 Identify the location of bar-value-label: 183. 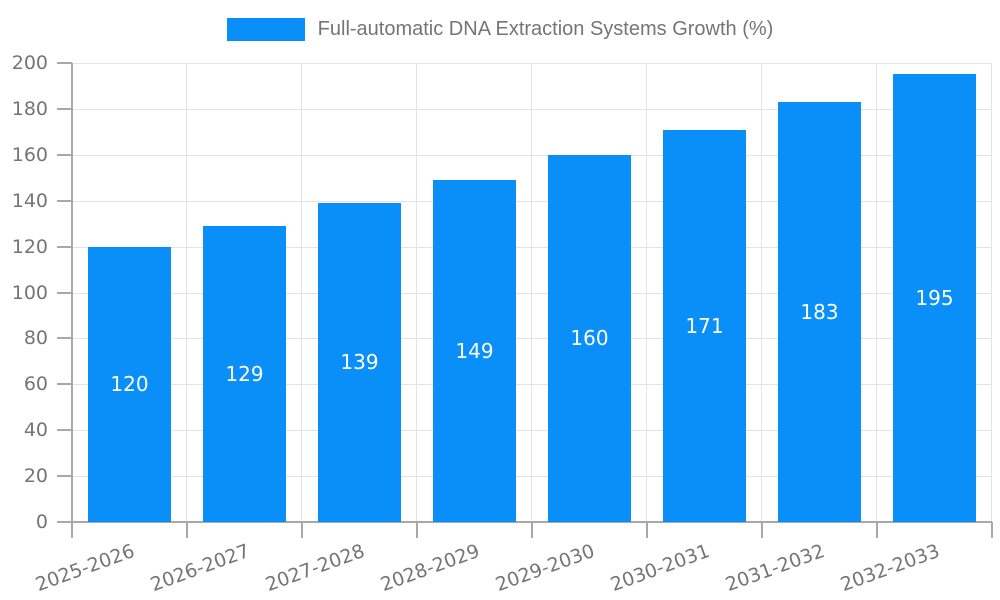
(819, 311).